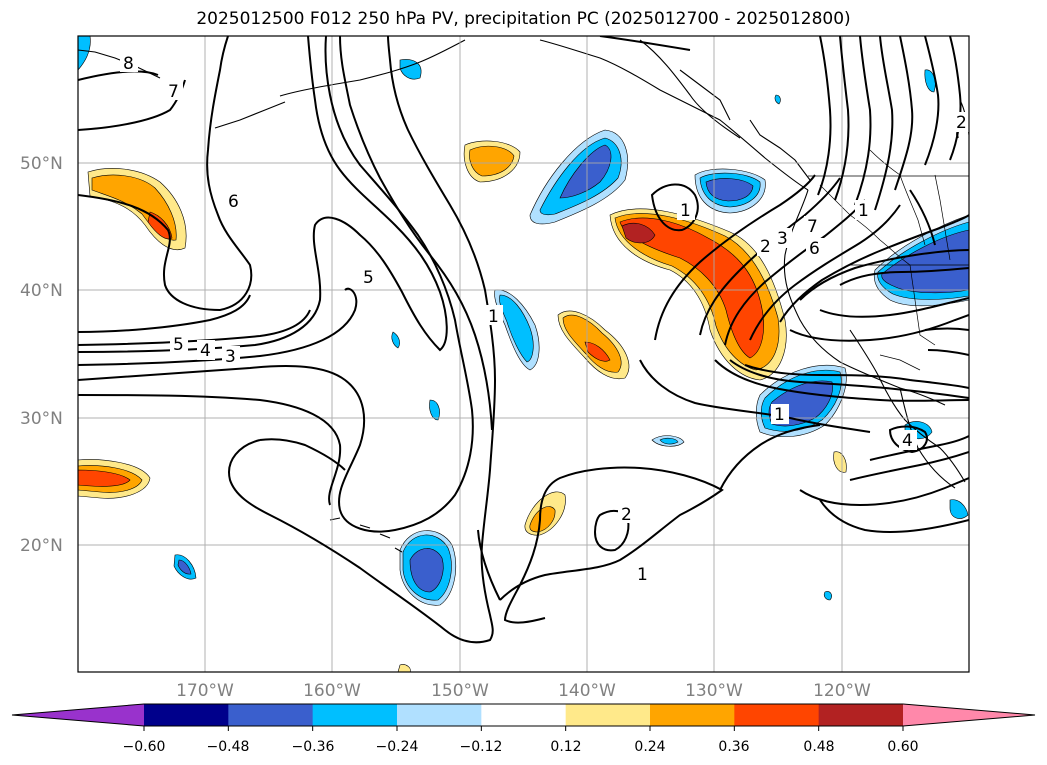 This screenshot has width=1047, height=765. Describe the element at coordinates (397, 747) in the screenshot. I see `colorbar-tick-label: −0.24` at that location.